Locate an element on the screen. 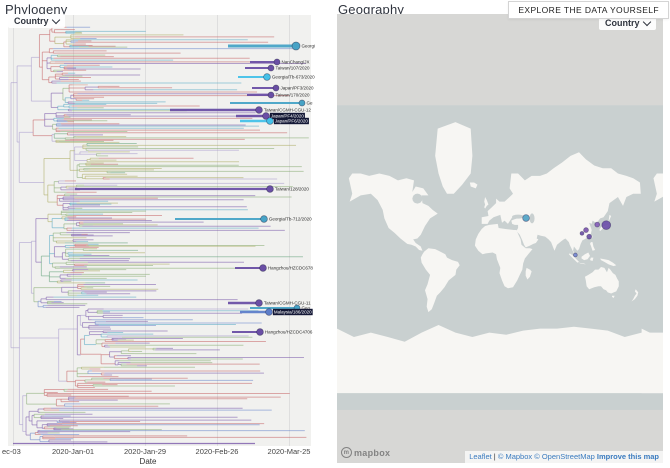 The image size is (670, 468). mapbox-logo-text: mapbox is located at coordinates (372, 452).